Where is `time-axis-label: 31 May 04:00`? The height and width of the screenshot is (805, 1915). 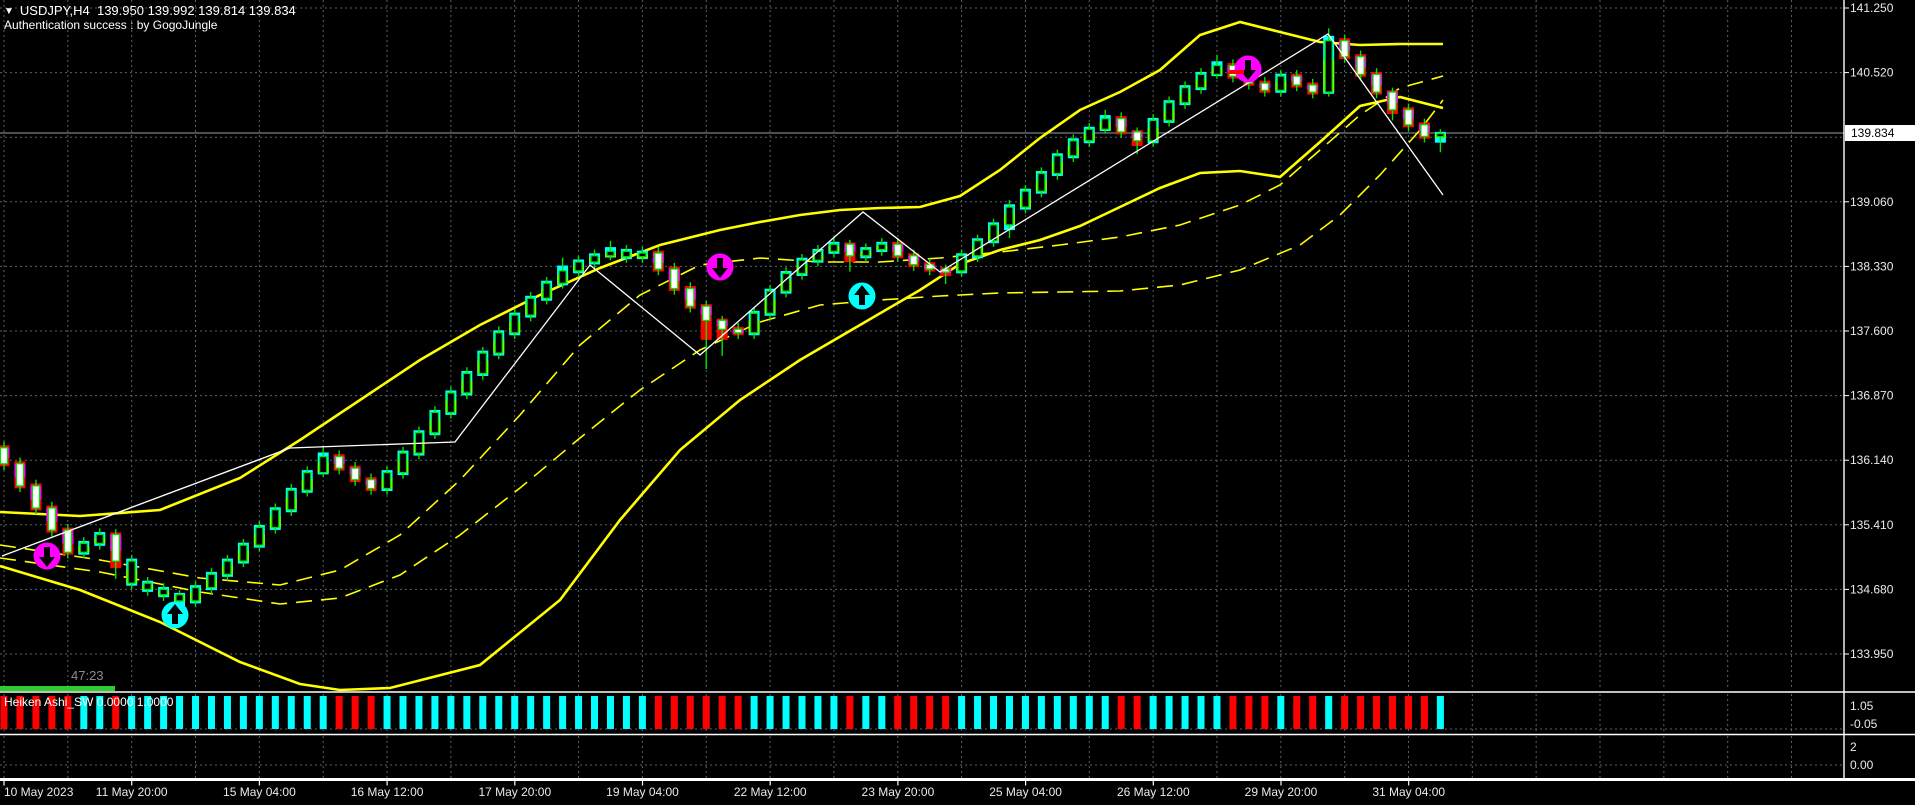
time-axis-label: 31 May 04:00 is located at coordinates (1408, 792).